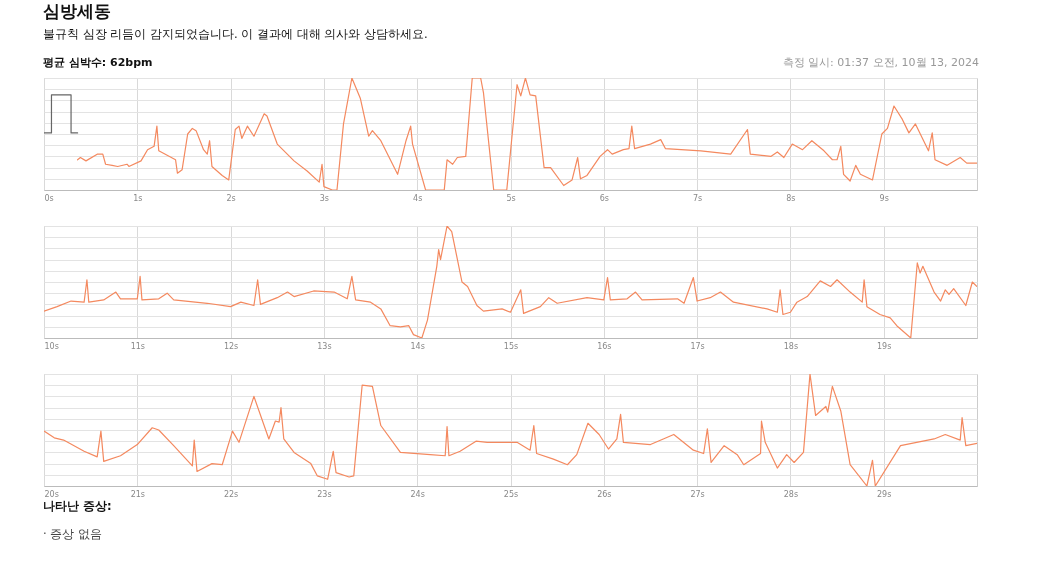  Describe the element at coordinates (137, 494) in the screenshot. I see `x-tick-label: 21s` at that location.